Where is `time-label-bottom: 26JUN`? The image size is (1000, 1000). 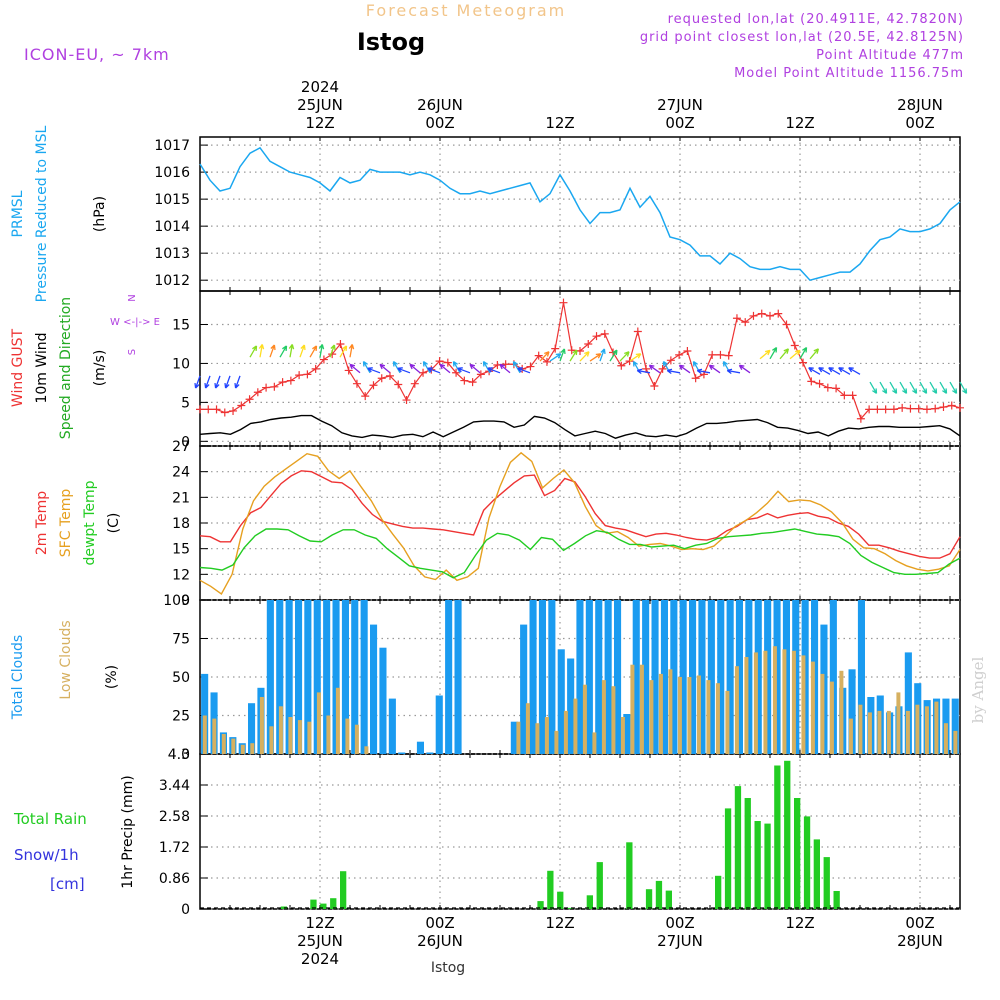
time-label-bottom: 26JUN is located at coordinates (440, 941).